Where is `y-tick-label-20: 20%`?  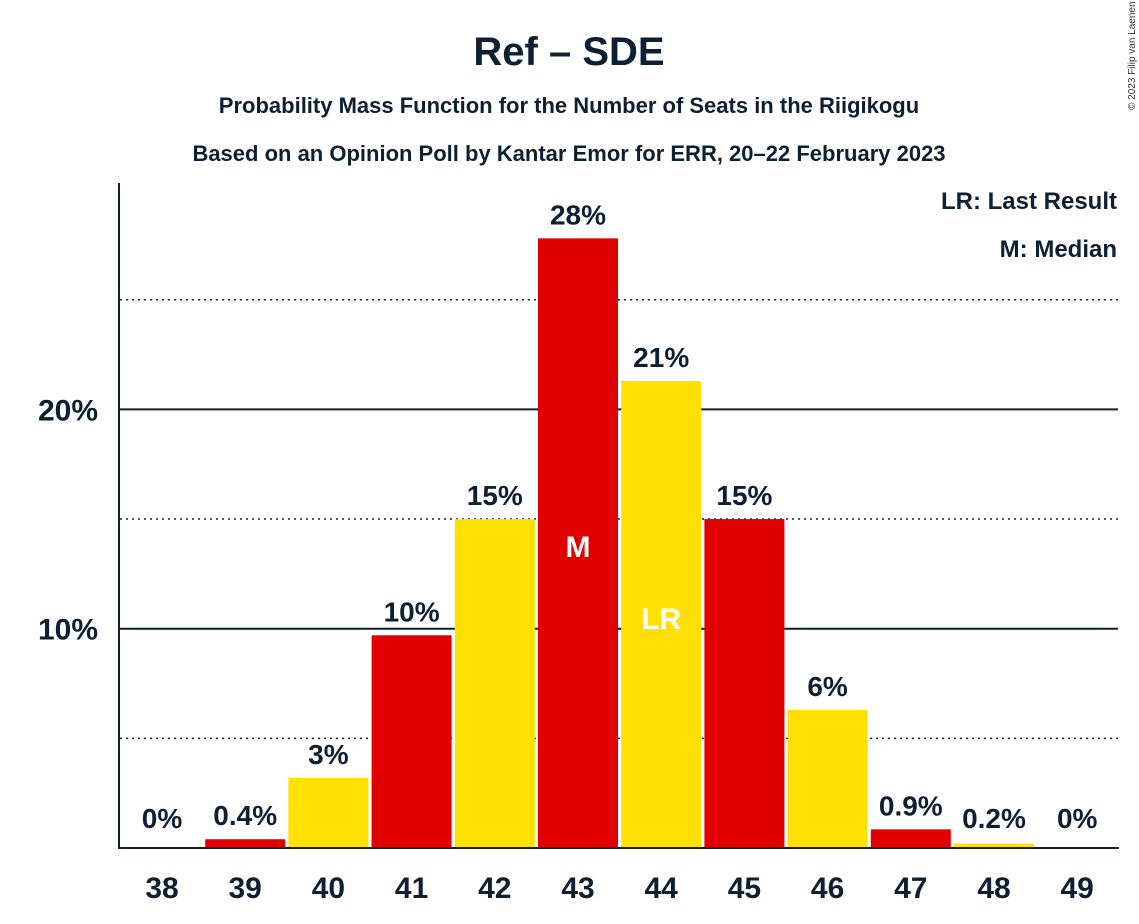
y-tick-label-20: 20% is located at coordinates (68, 410).